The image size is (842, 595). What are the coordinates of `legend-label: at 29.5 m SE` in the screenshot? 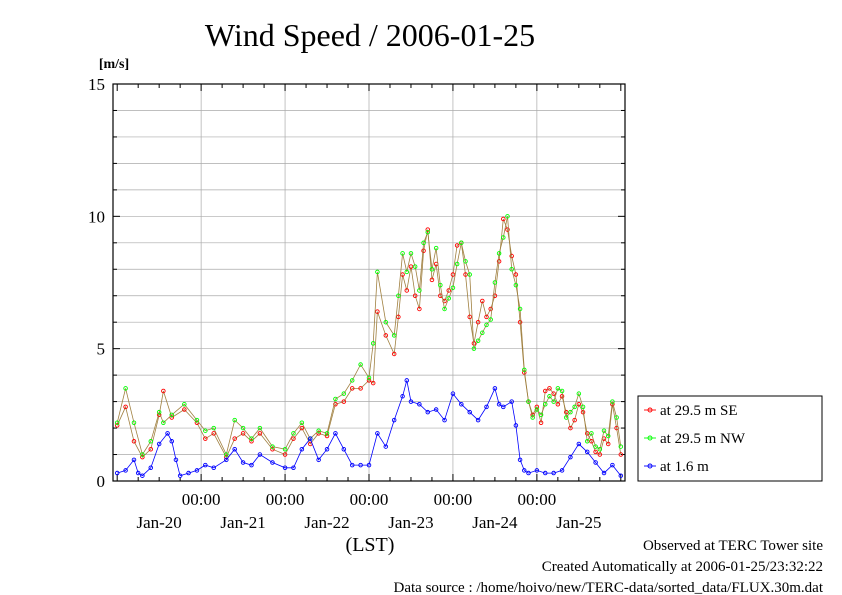 It's located at (699, 411).